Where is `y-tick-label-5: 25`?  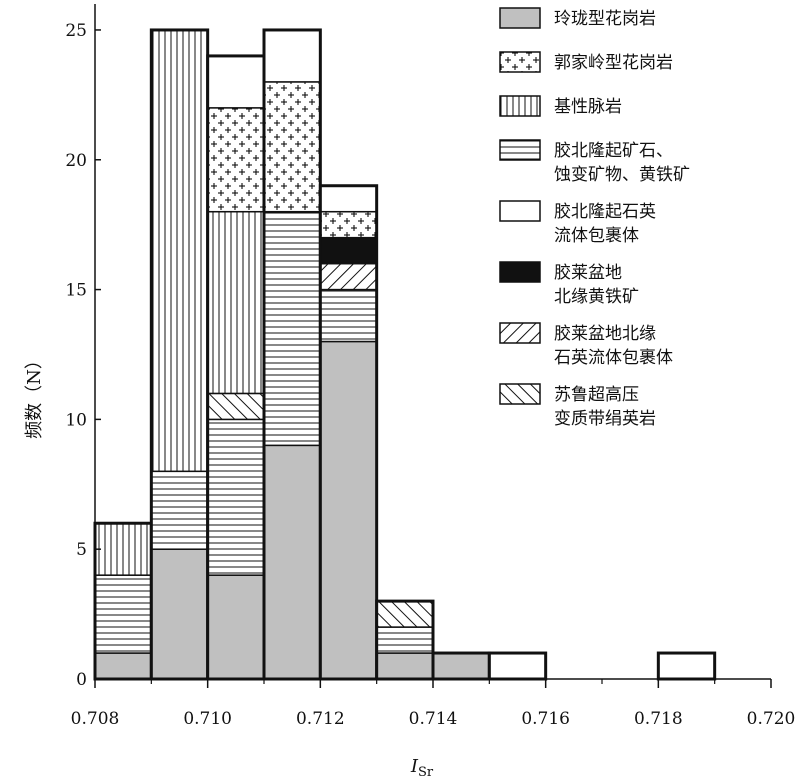
y-tick-label-5: 25 is located at coordinates (76, 31).